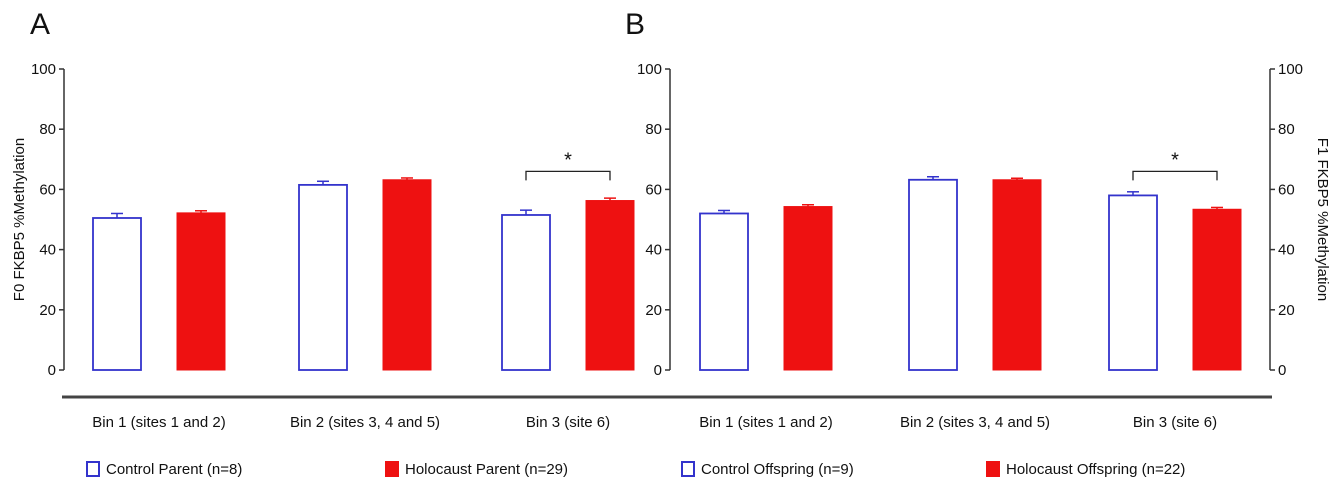 The height and width of the screenshot is (486, 1343). Describe the element at coordinates (1286, 129) in the screenshot. I see `right-y-tick-label: 80` at that location.